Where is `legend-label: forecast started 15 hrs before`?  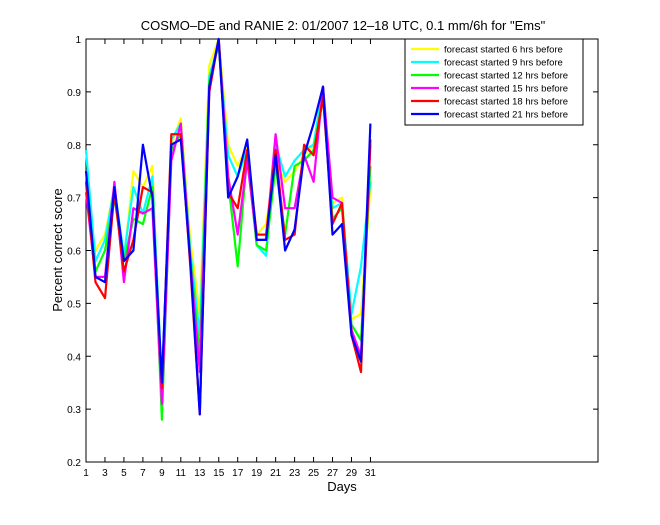 legend-label: forecast started 15 hrs before is located at coordinates (506, 89).